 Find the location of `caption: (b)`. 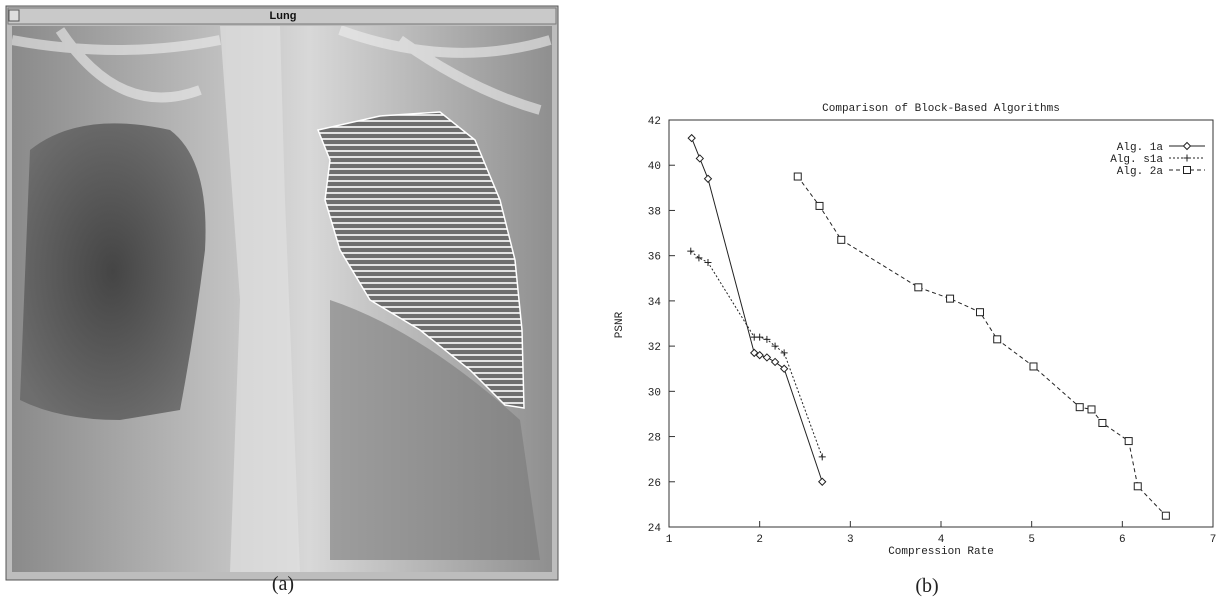

caption: (b) is located at coordinates (926, 586).